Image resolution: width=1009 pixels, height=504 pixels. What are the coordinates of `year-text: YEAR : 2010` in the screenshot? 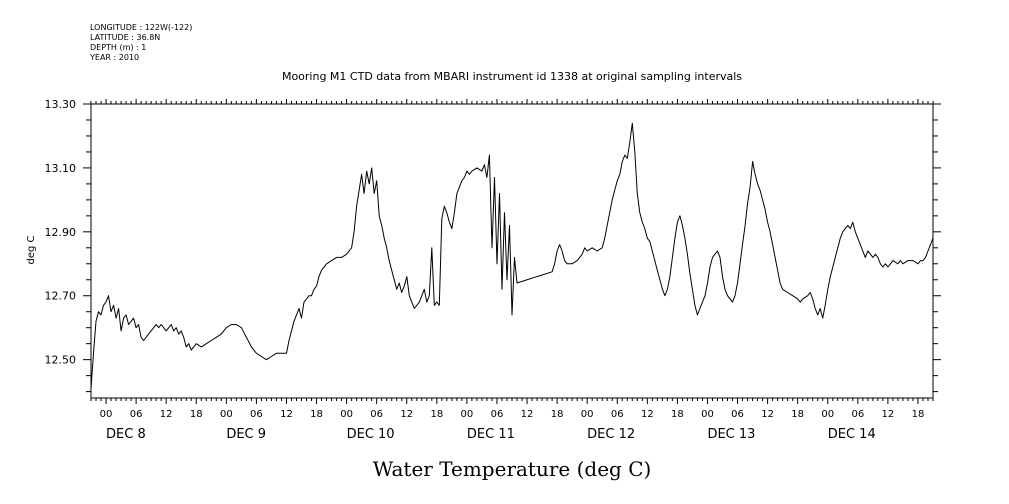 It's located at (114, 57).